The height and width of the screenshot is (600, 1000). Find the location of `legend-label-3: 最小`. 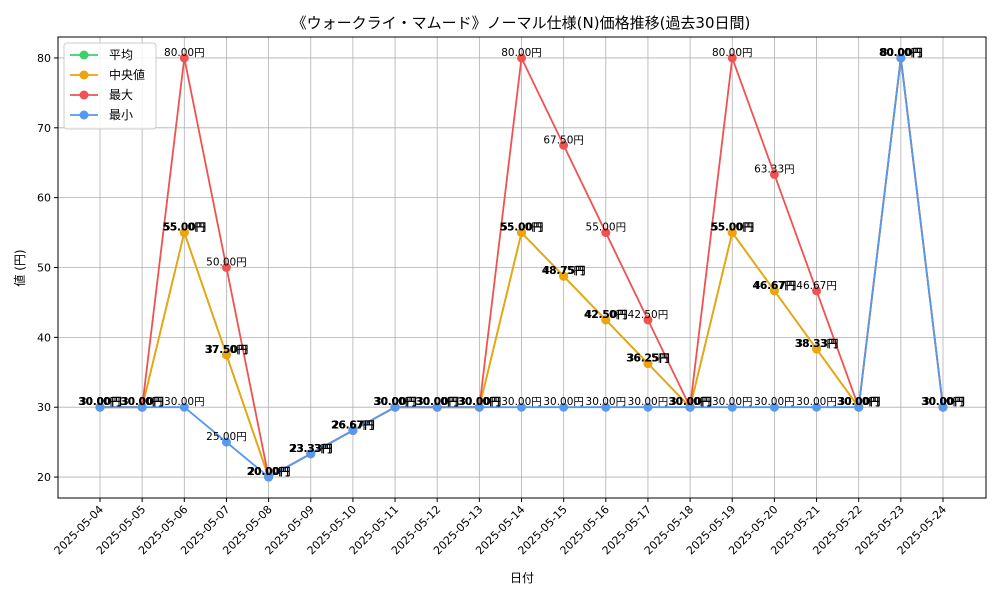

legend-label-3: 最小 is located at coordinates (121, 115).